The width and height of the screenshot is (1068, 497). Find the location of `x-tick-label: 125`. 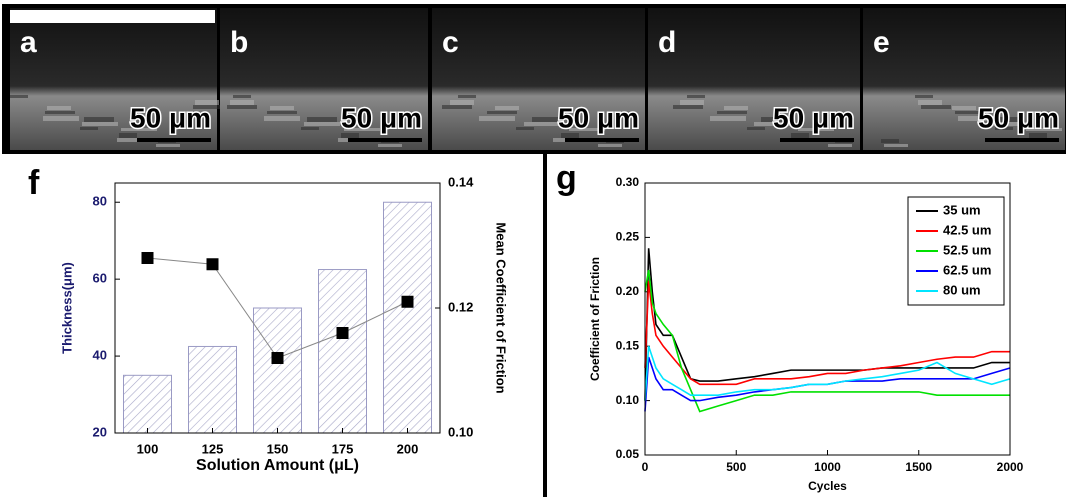

x-tick-label: 125 is located at coordinates (213, 448).